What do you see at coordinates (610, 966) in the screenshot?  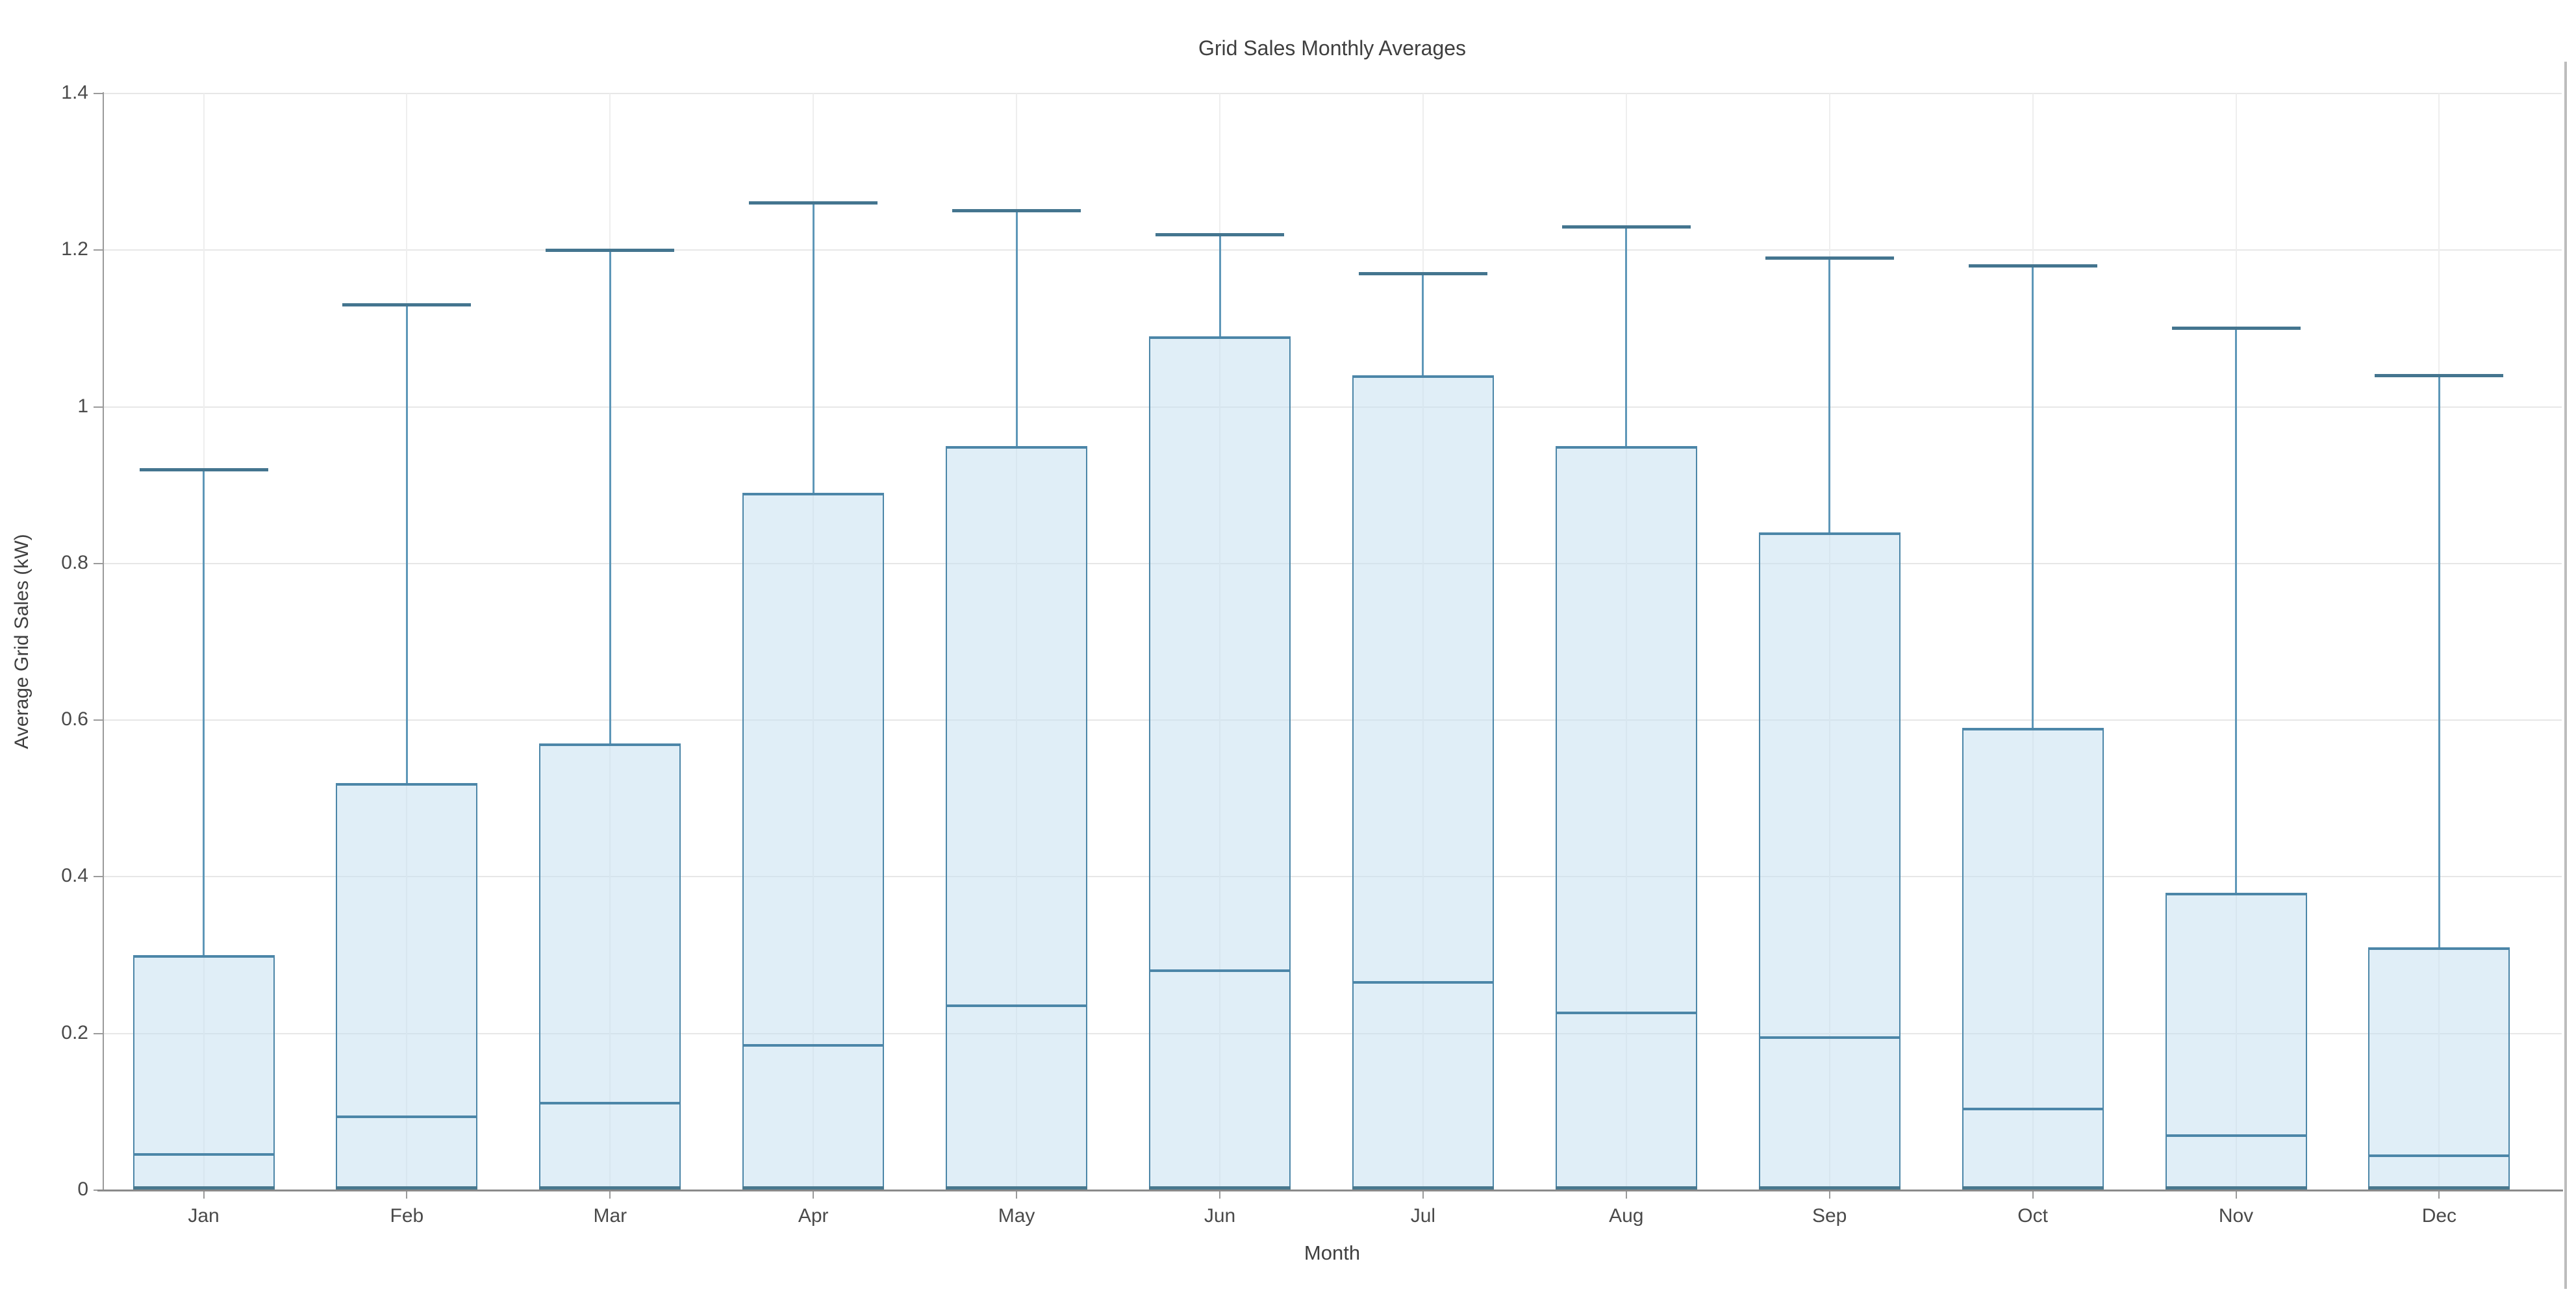 I see `bar-mar` at bounding box center [610, 966].